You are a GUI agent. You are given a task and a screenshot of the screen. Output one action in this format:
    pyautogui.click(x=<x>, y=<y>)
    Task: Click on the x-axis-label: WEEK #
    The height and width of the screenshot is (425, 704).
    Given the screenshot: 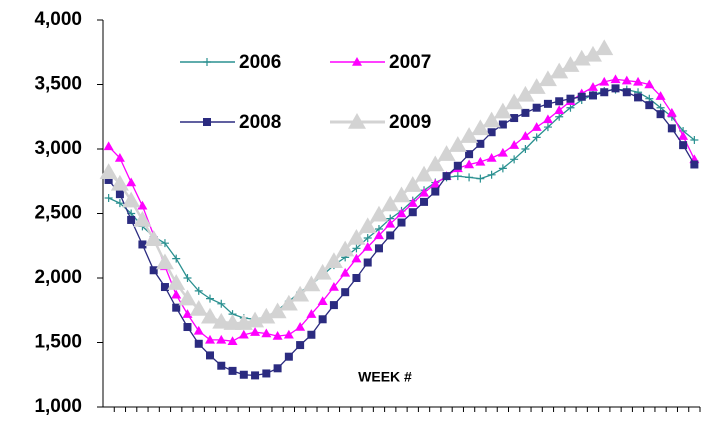 What is the action you would take?
    pyautogui.click(x=385, y=377)
    